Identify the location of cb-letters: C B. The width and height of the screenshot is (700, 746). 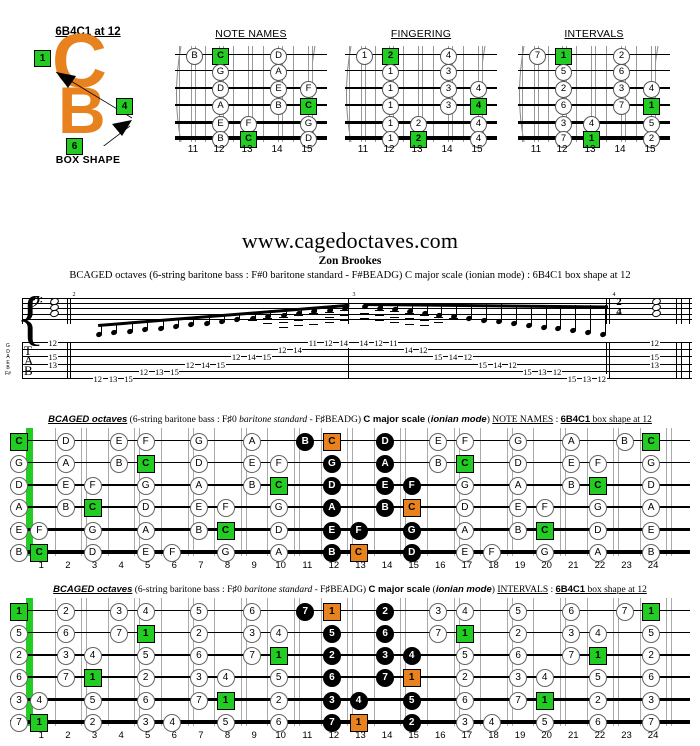
(88, 85).